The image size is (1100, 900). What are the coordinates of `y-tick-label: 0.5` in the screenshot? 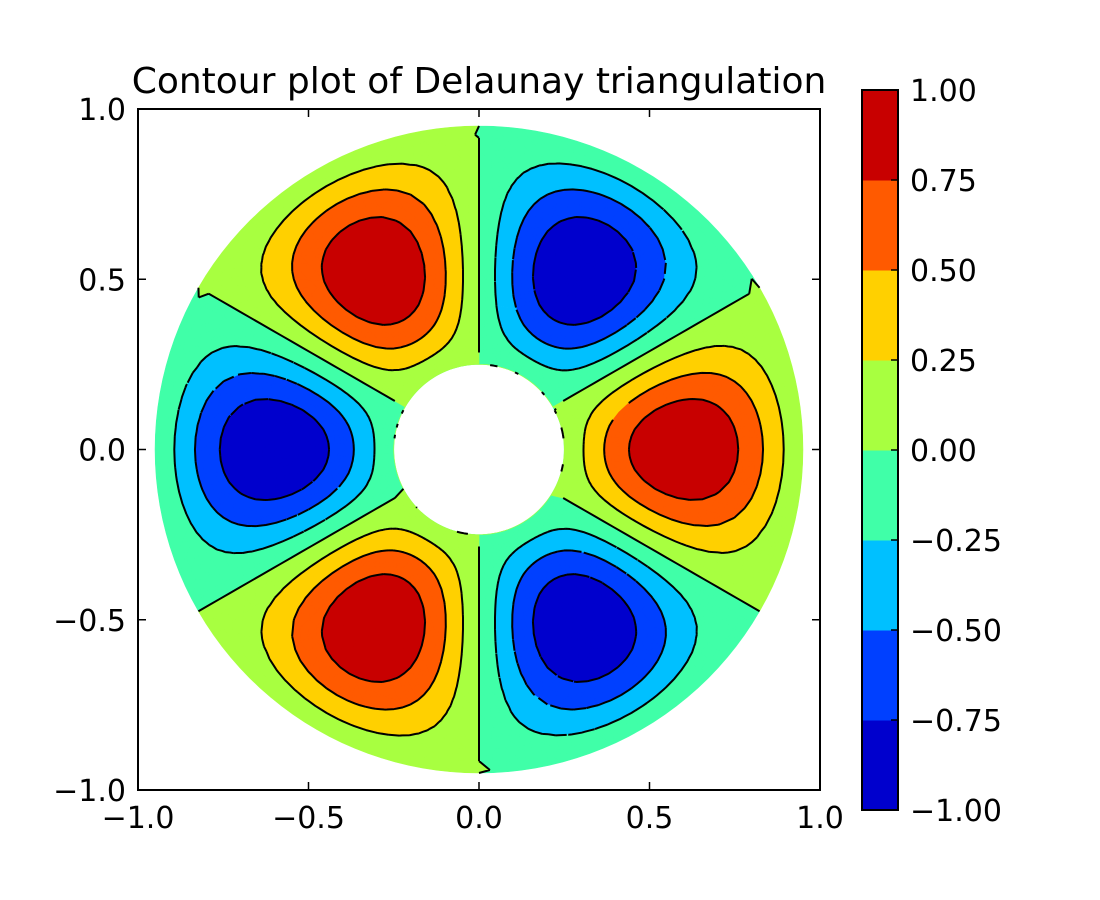 It's located at (102, 280).